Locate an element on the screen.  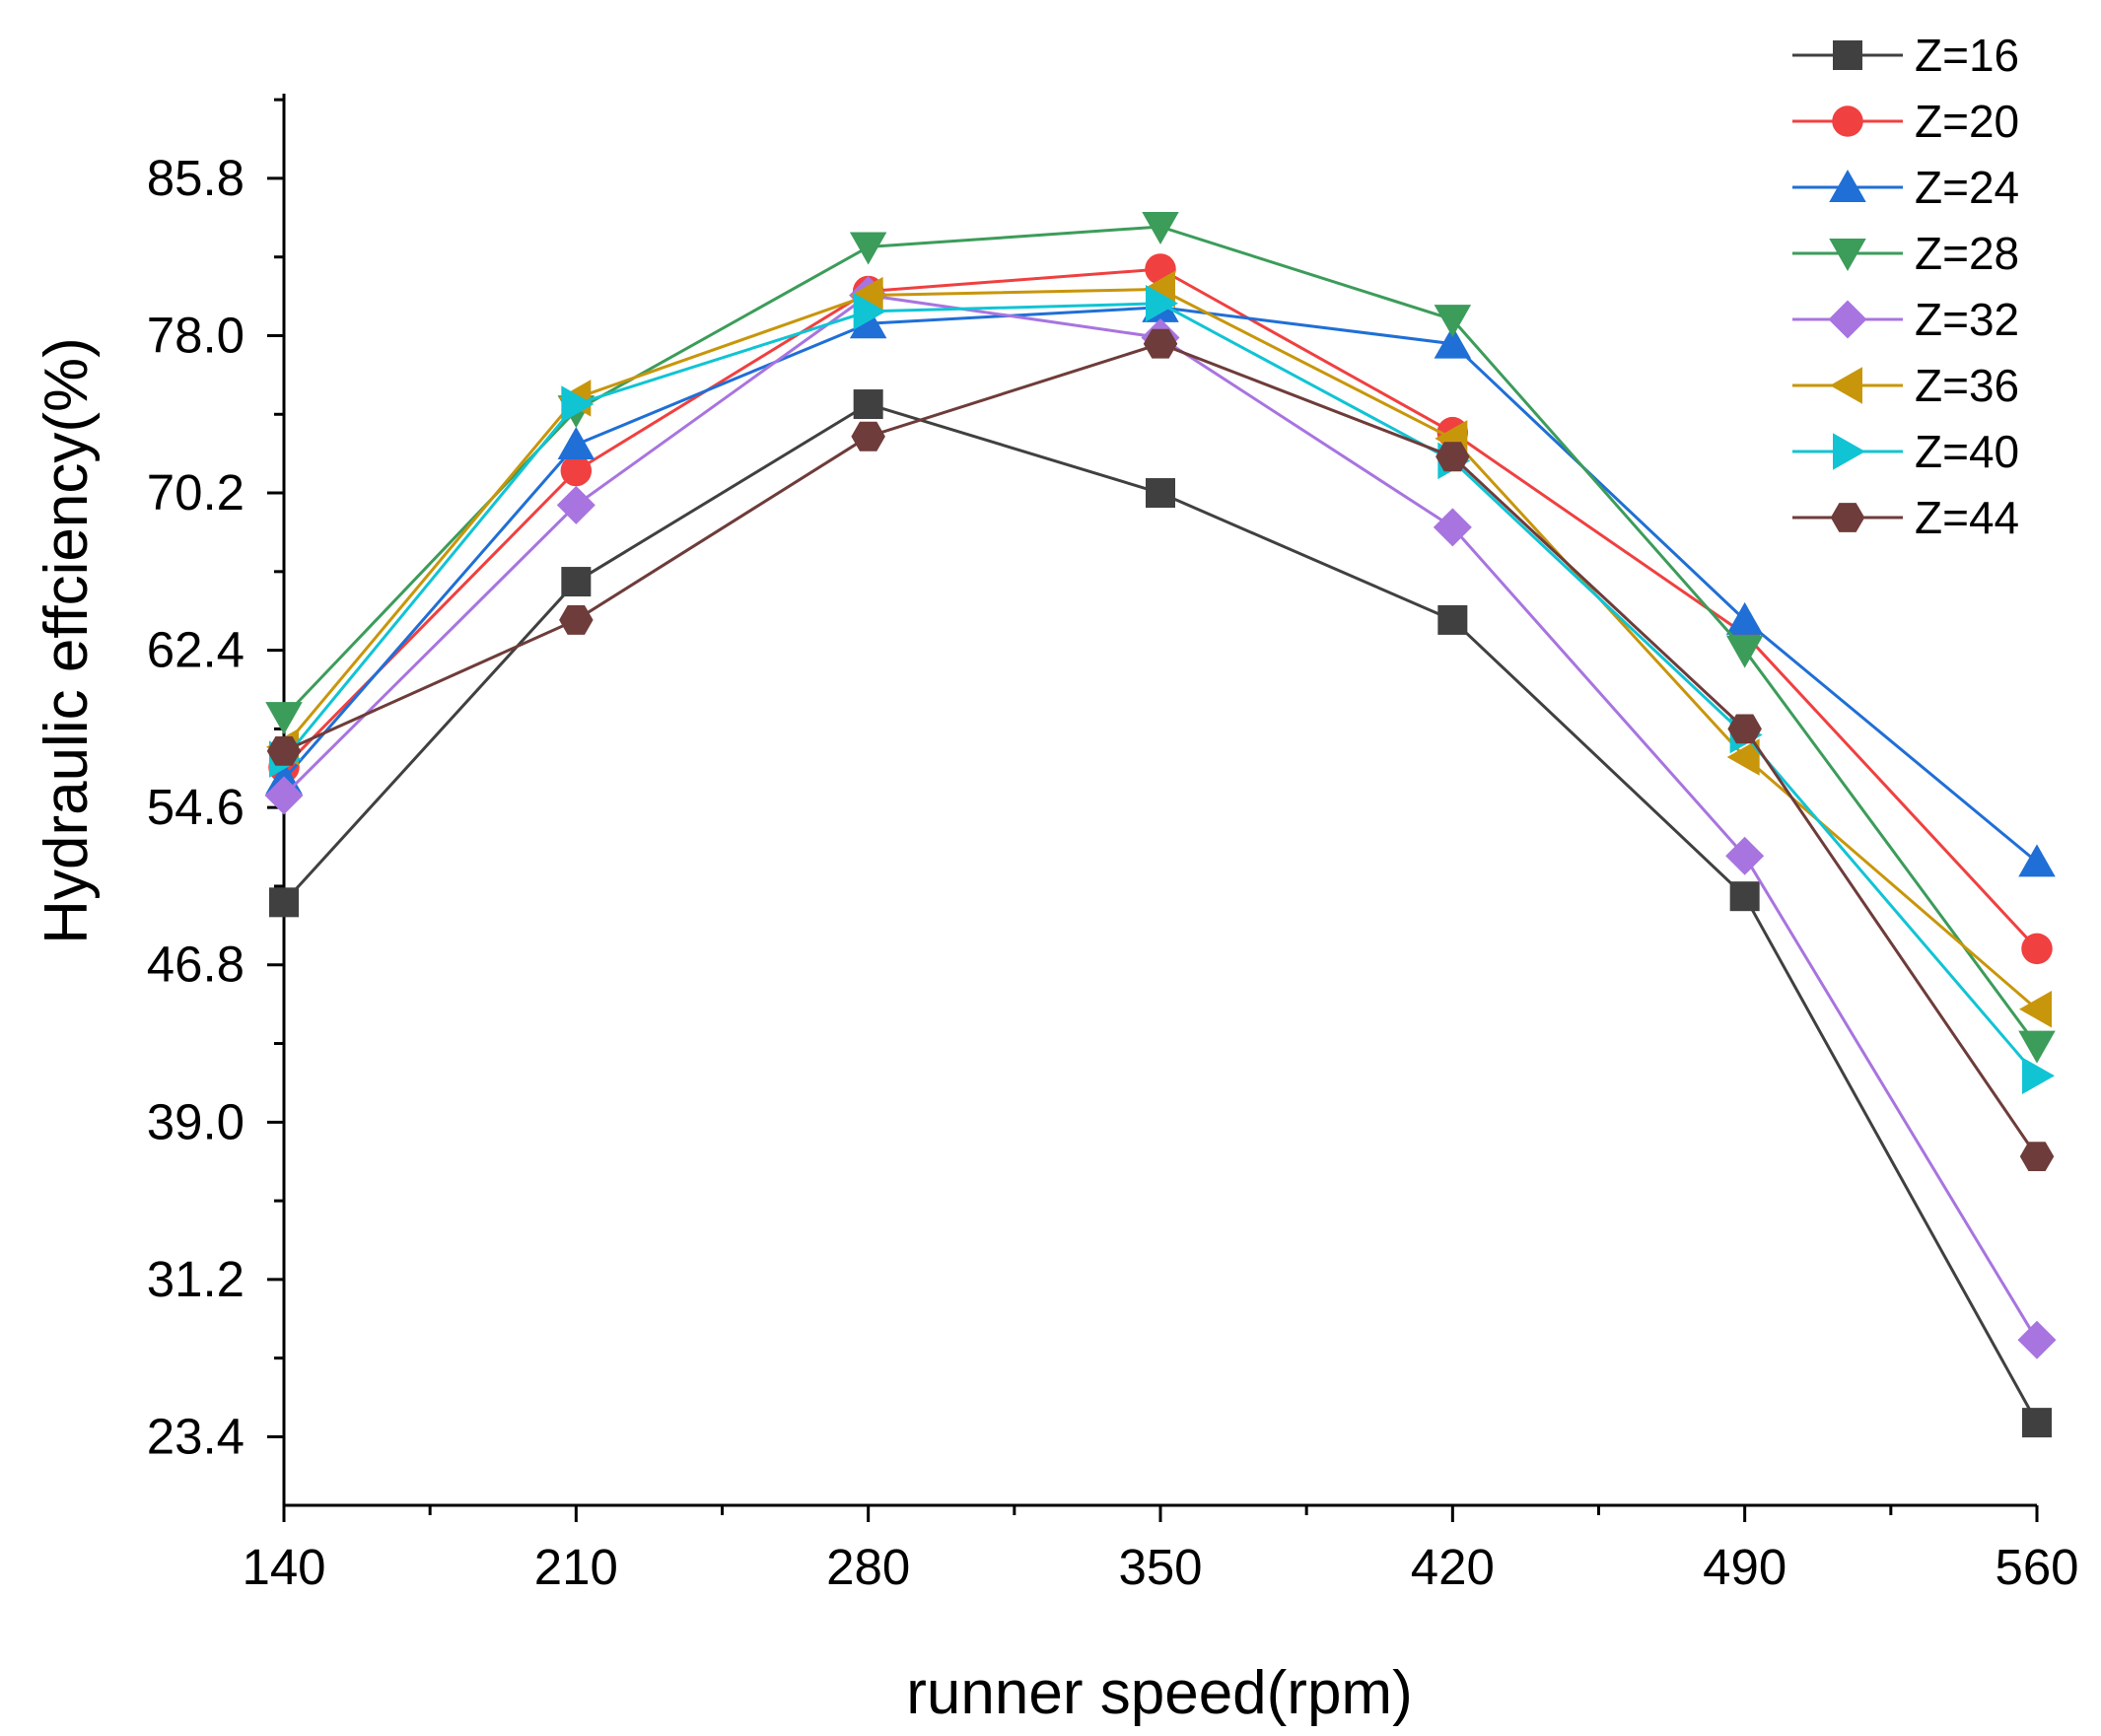
legend-label: Z=36 is located at coordinates (1967, 385).